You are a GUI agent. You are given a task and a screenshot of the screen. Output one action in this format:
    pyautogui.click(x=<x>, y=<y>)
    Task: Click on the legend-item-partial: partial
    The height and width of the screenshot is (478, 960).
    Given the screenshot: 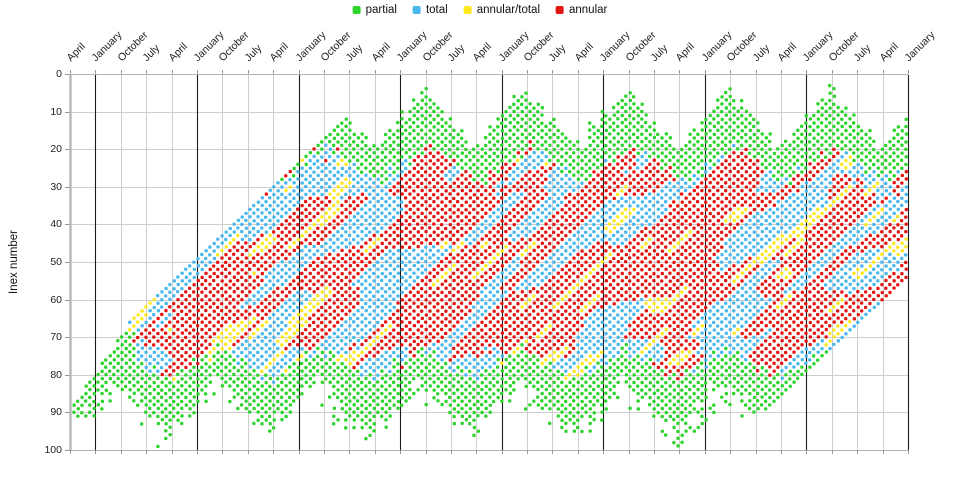 What is the action you would take?
    pyautogui.click(x=374, y=10)
    